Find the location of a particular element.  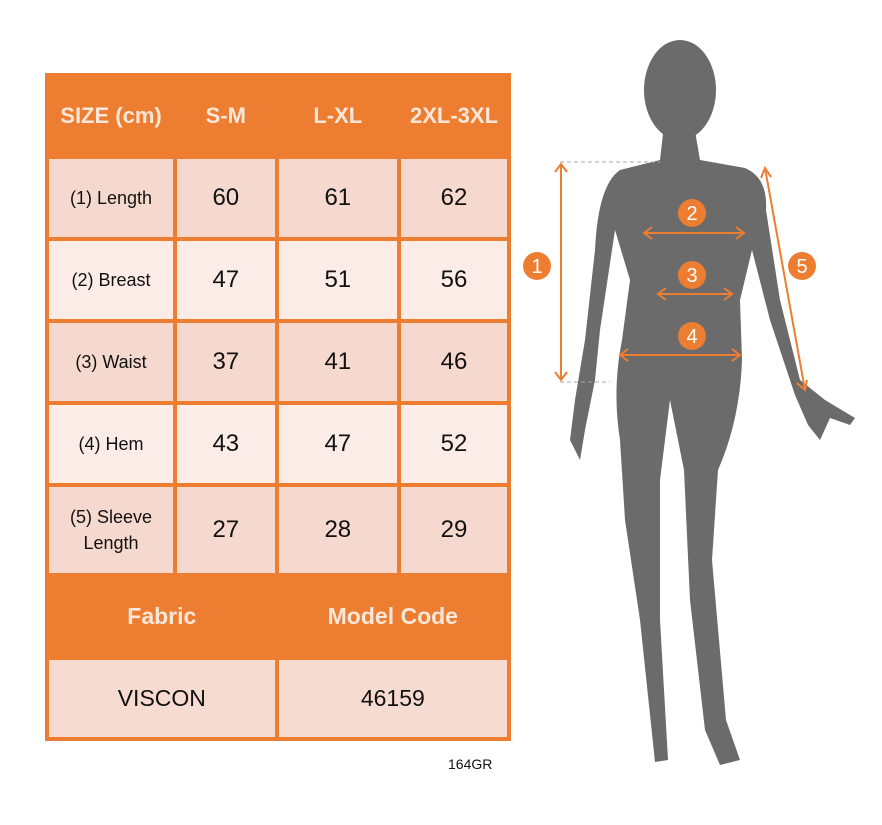

header-size: SIZE (cm) is located at coordinates (111, 115).